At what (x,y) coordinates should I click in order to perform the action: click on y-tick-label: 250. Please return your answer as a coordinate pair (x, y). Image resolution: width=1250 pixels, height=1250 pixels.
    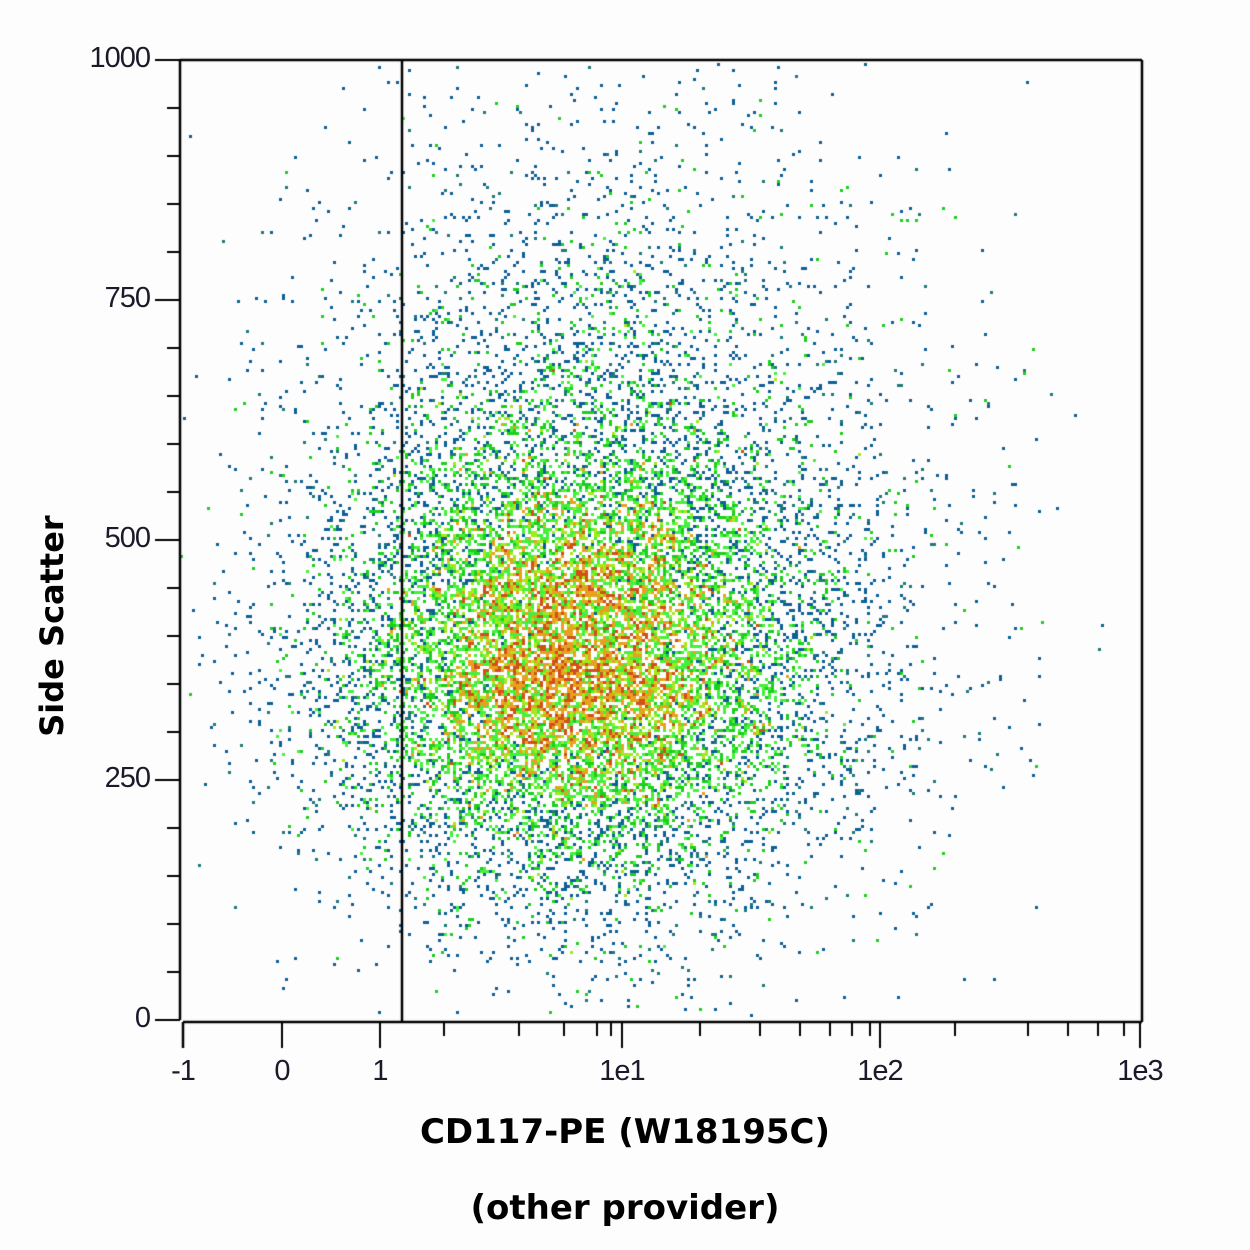
    Looking at the image, I should click on (127, 778).